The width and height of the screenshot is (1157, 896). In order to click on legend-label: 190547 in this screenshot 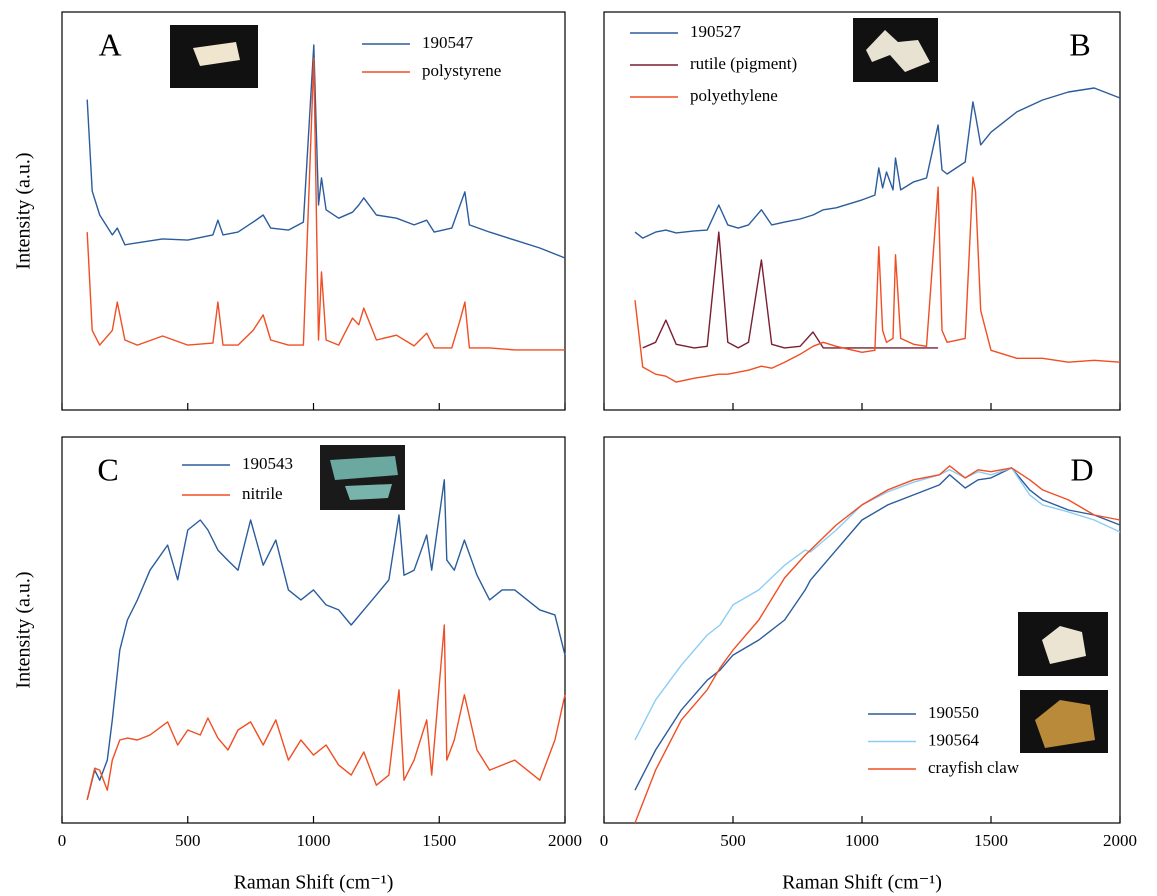, I will do `click(448, 42)`.